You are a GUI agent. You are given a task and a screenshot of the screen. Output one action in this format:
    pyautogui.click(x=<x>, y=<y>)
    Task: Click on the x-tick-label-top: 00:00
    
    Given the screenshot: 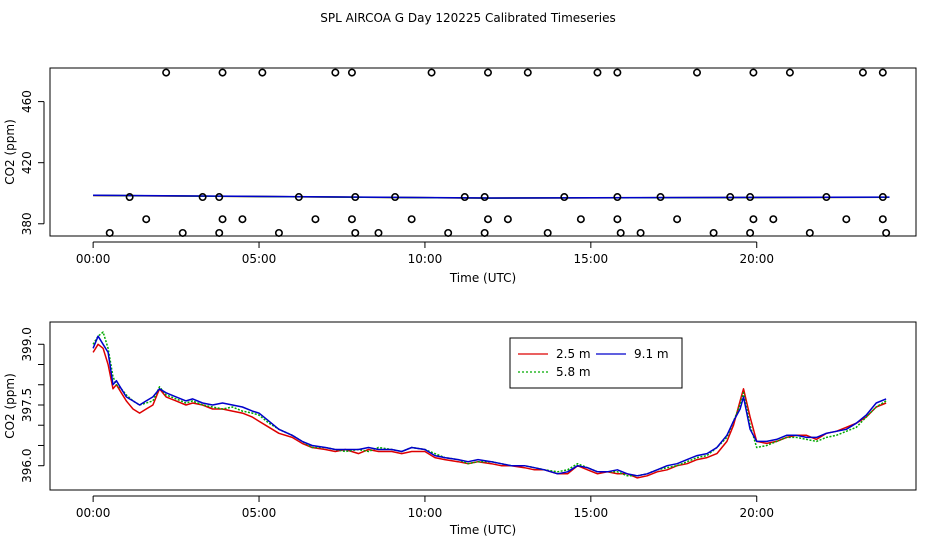 What is the action you would take?
    pyautogui.click(x=93, y=259)
    